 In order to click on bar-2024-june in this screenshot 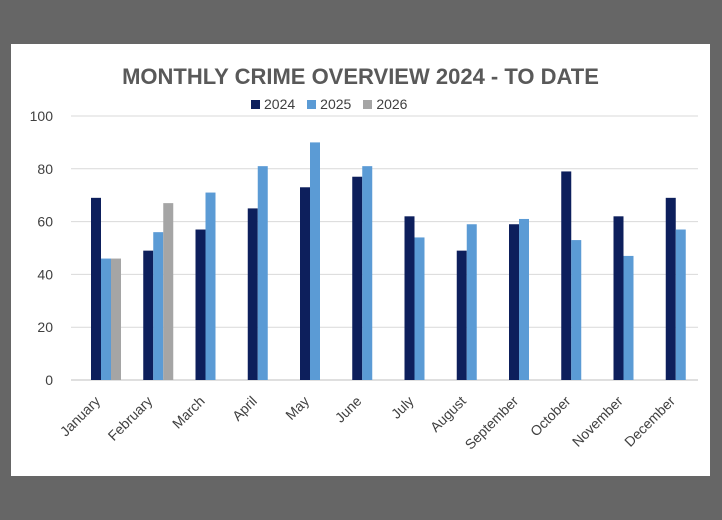, I will do `click(357, 278)`.